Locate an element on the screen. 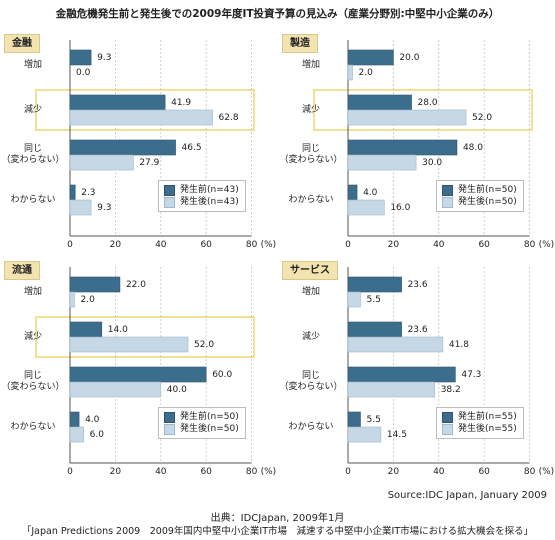 Image resolution: width=555 pixels, height=540 pixels. bar-value-label: 48.0 is located at coordinates (472, 148).